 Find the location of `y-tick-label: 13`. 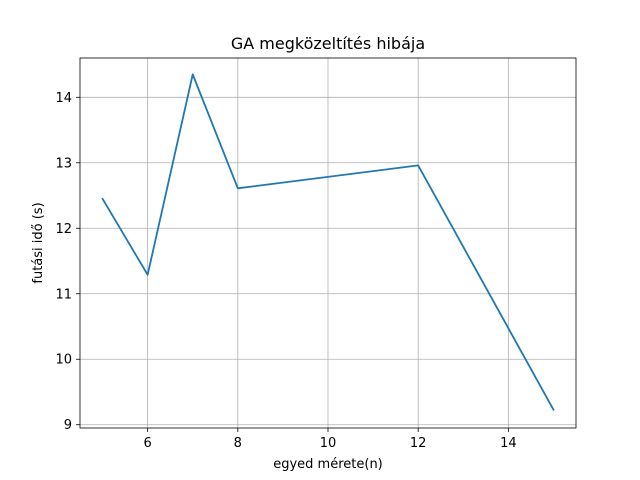

y-tick-label: 13 is located at coordinates (63, 163).